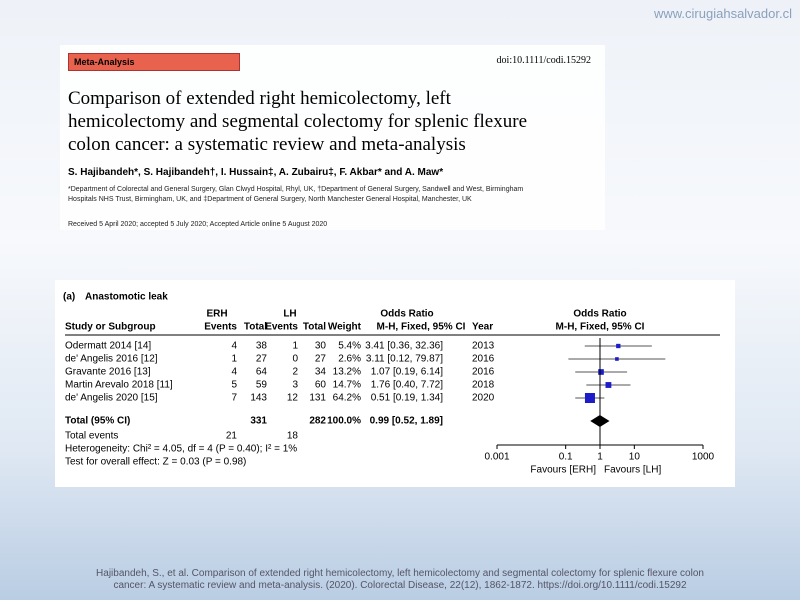 The width and height of the screenshot is (800, 600). What do you see at coordinates (91, 436) in the screenshot?
I see `cell: Total events` at bounding box center [91, 436].